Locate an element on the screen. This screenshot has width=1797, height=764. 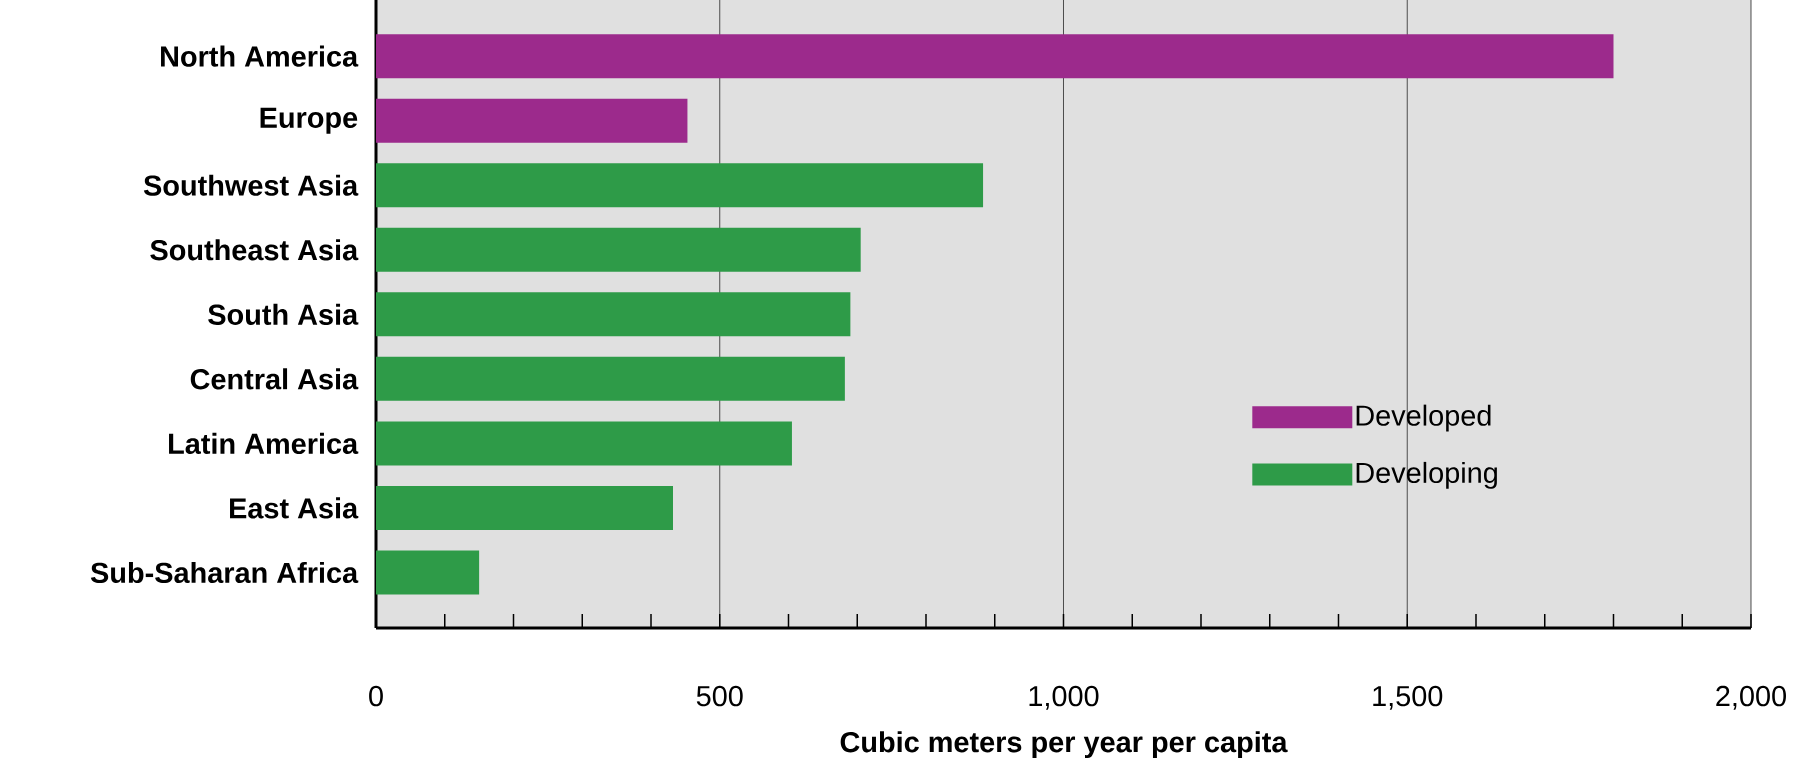
x-tick-label: 0 is located at coordinates (376, 696).